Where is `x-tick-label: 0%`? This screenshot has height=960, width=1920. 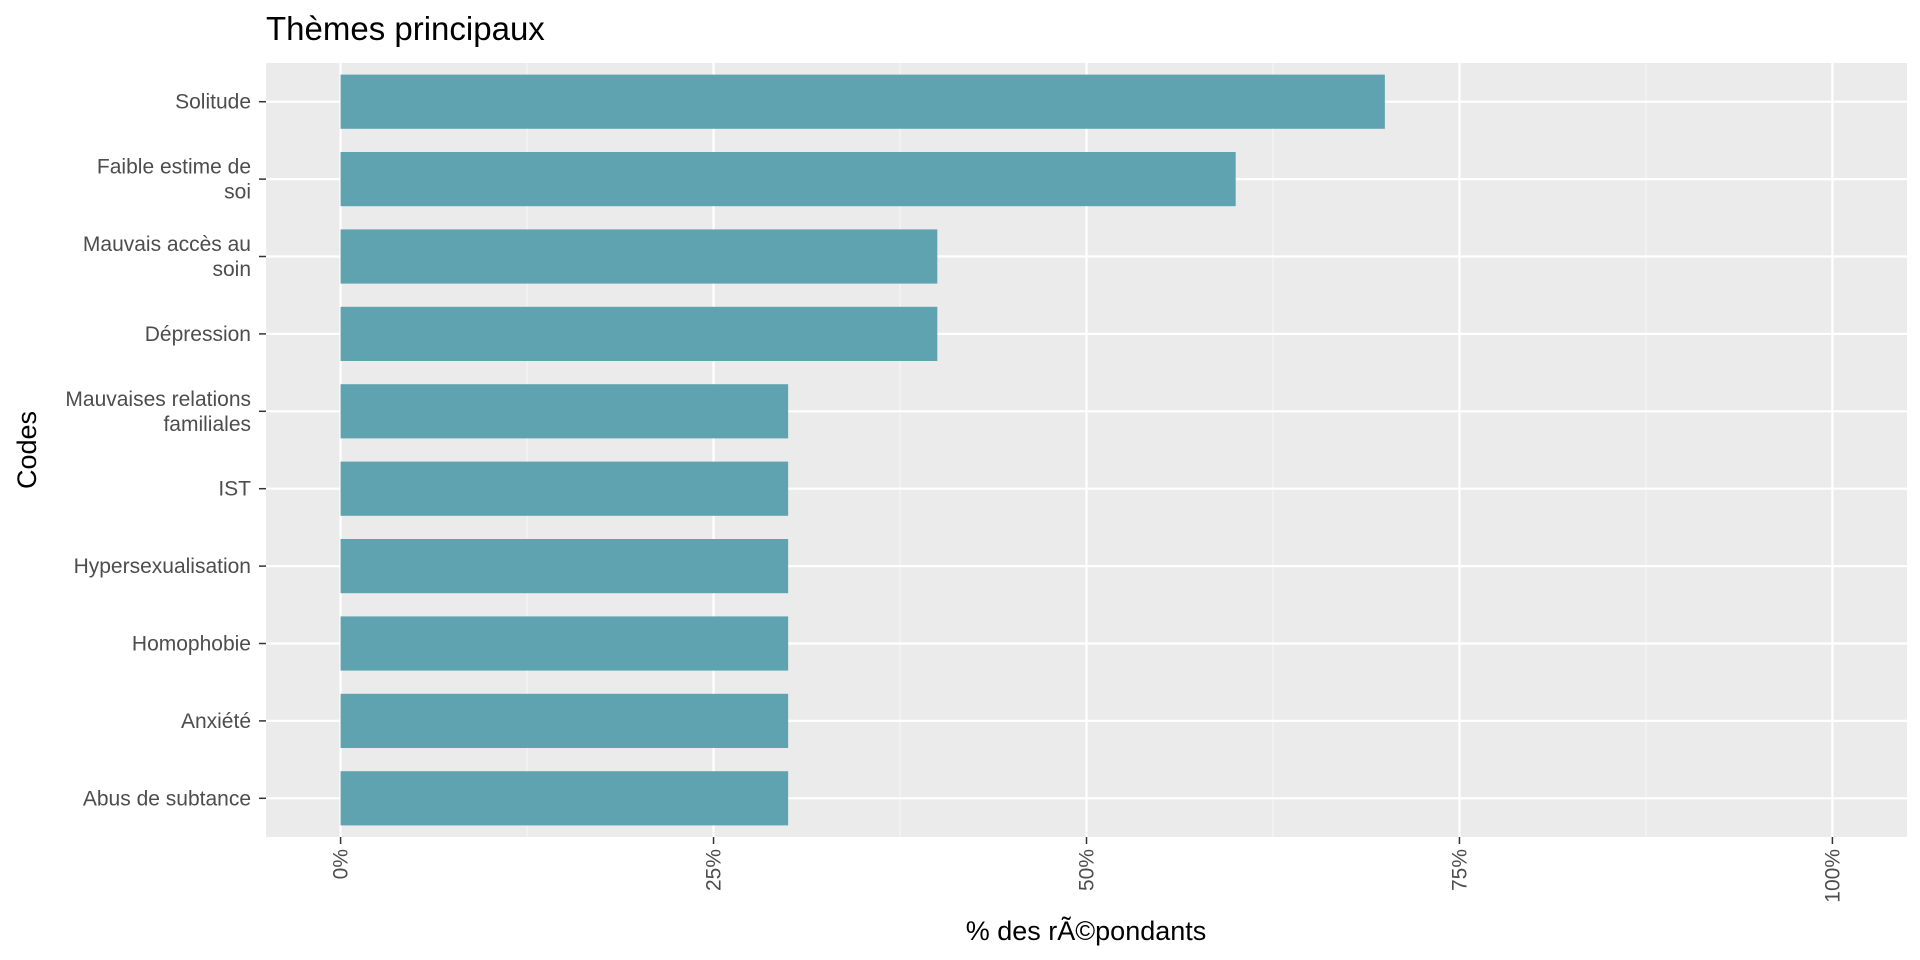
x-tick-label: 0% is located at coordinates (341, 864).